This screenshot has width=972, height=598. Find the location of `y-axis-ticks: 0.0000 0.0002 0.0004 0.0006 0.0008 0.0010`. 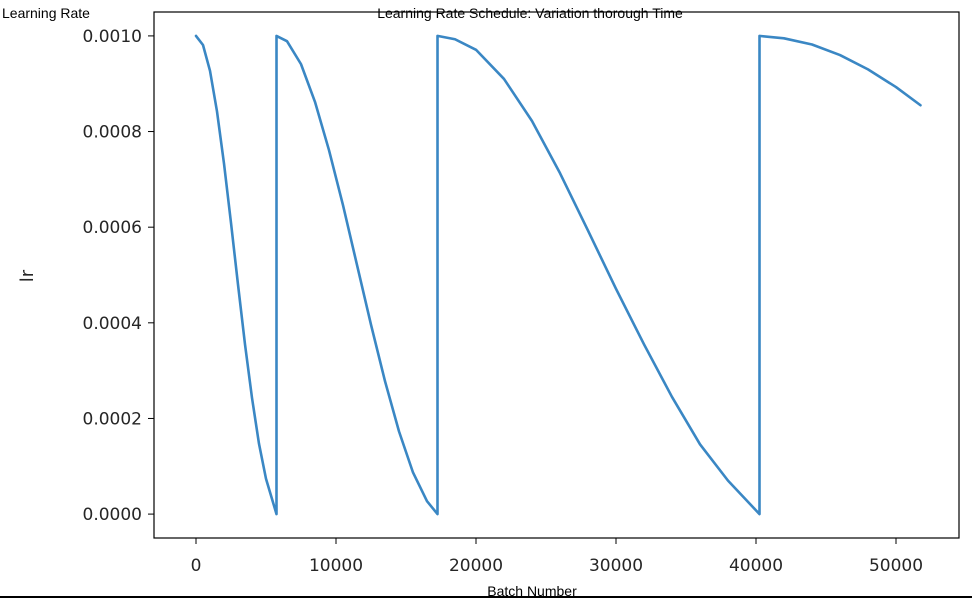

y-axis-ticks: 0.0000 0.0002 0.0004 0.0006 0.0008 0.0010 is located at coordinates (118, 276).